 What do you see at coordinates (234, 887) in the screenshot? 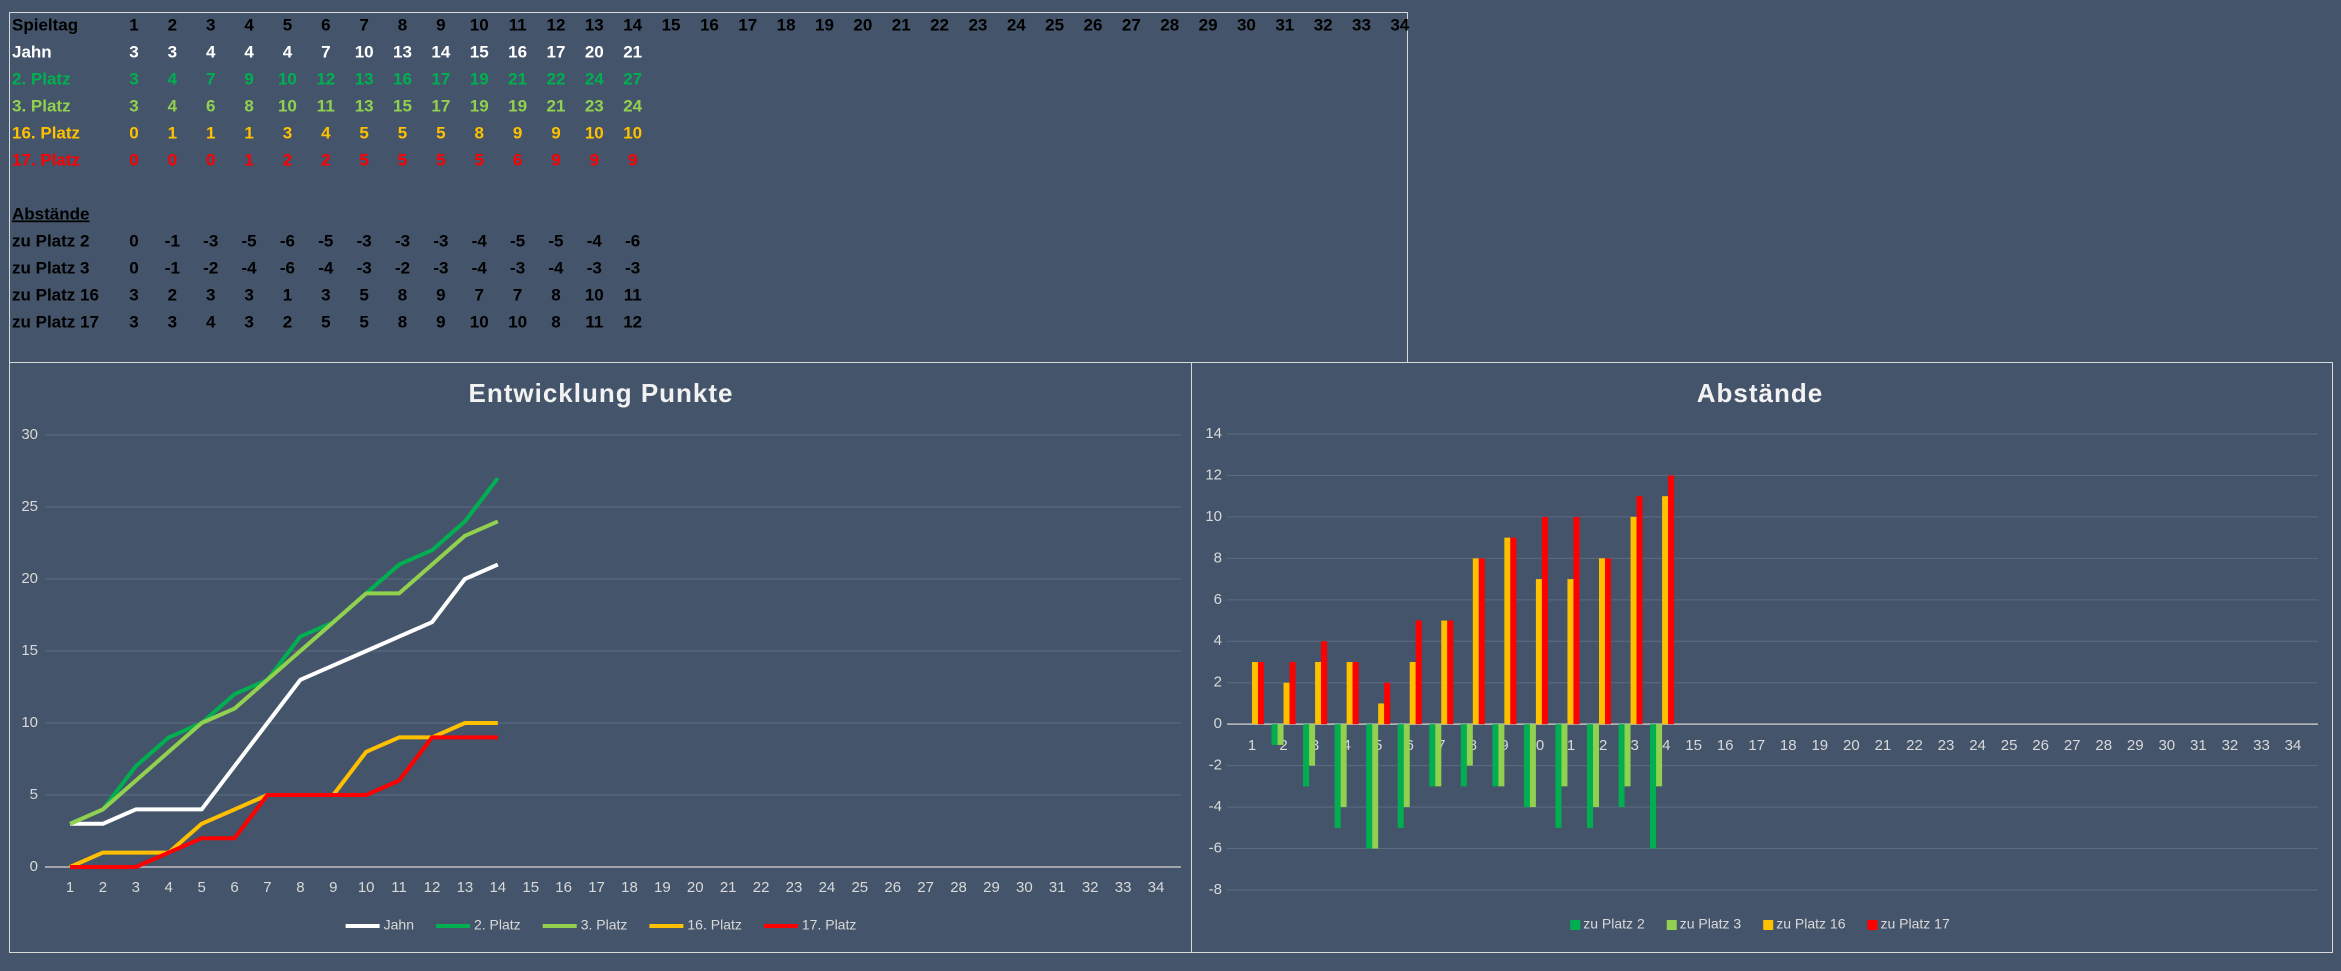
I see `x-tick-label: 6` at bounding box center [234, 887].